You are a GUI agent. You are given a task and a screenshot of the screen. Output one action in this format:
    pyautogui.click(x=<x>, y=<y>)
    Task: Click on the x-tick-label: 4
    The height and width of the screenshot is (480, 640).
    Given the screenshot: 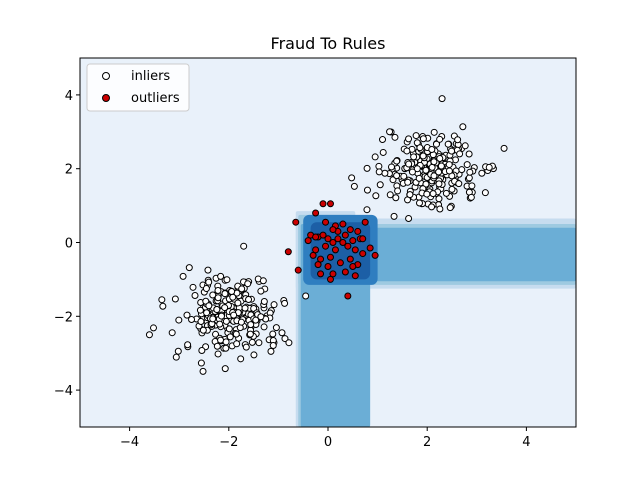 What is the action you would take?
    pyautogui.click(x=526, y=442)
    